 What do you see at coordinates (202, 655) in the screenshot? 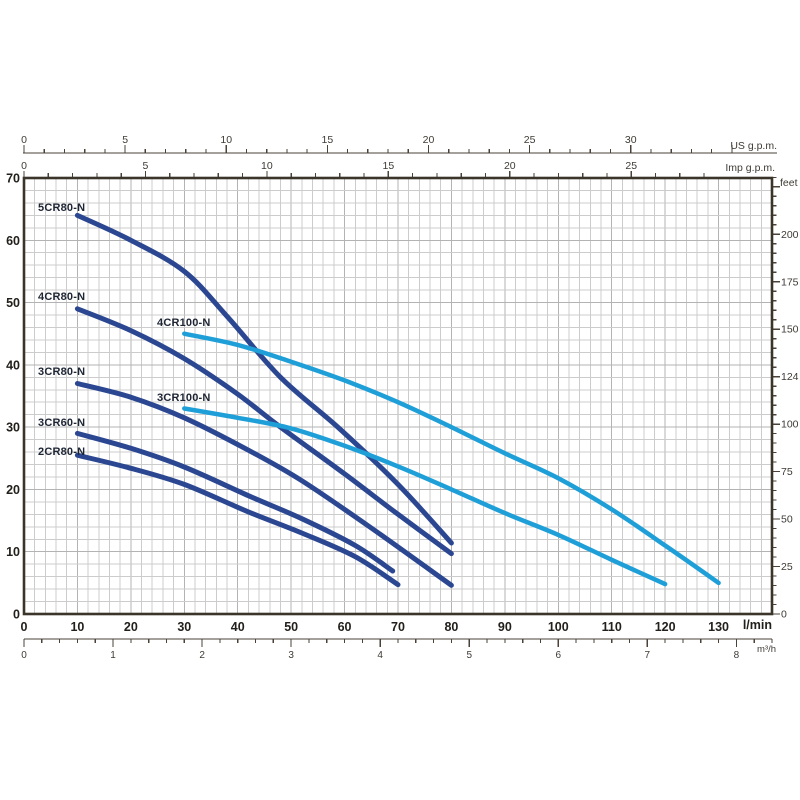
I see `tick-label: 2` at bounding box center [202, 655].